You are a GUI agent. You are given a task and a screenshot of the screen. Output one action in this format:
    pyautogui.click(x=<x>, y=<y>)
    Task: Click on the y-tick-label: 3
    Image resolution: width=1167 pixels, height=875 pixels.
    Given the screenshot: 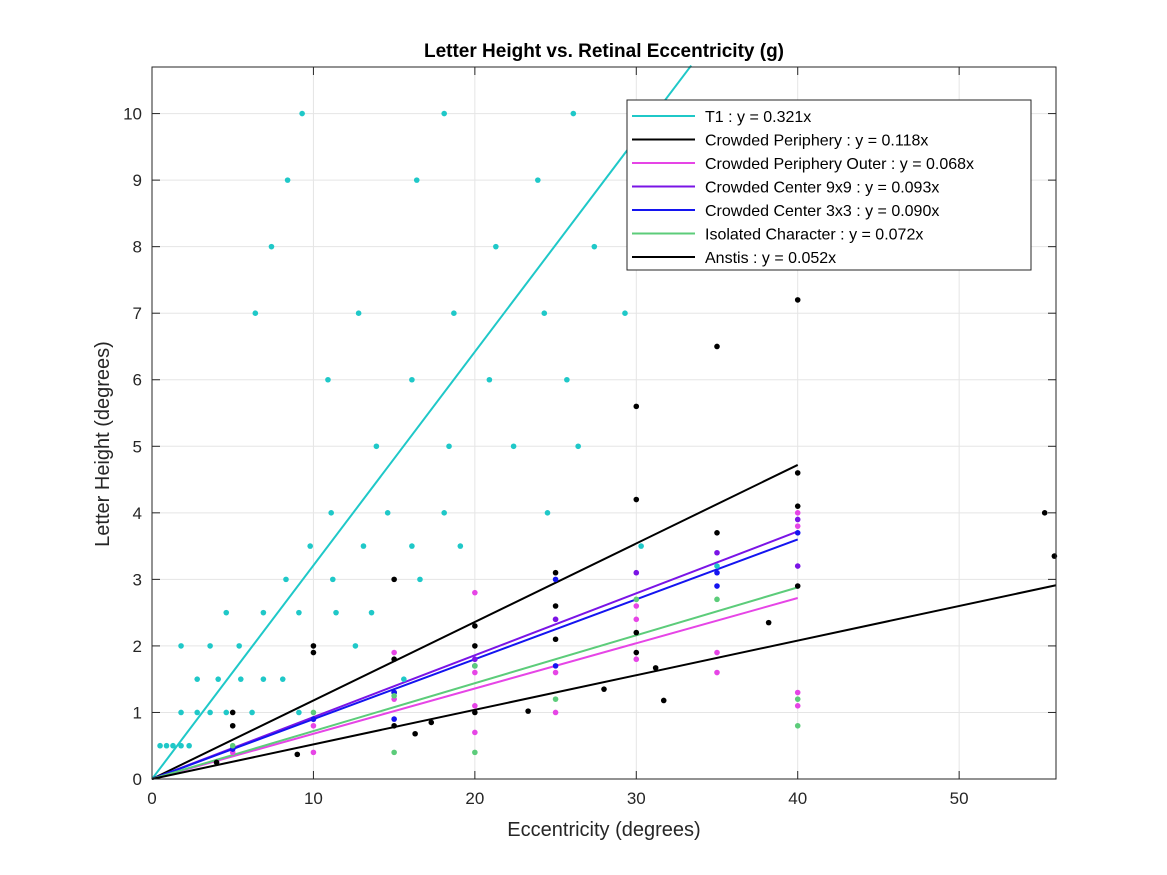 What is the action you would take?
    pyautogui.click(x=137, y=579)
    